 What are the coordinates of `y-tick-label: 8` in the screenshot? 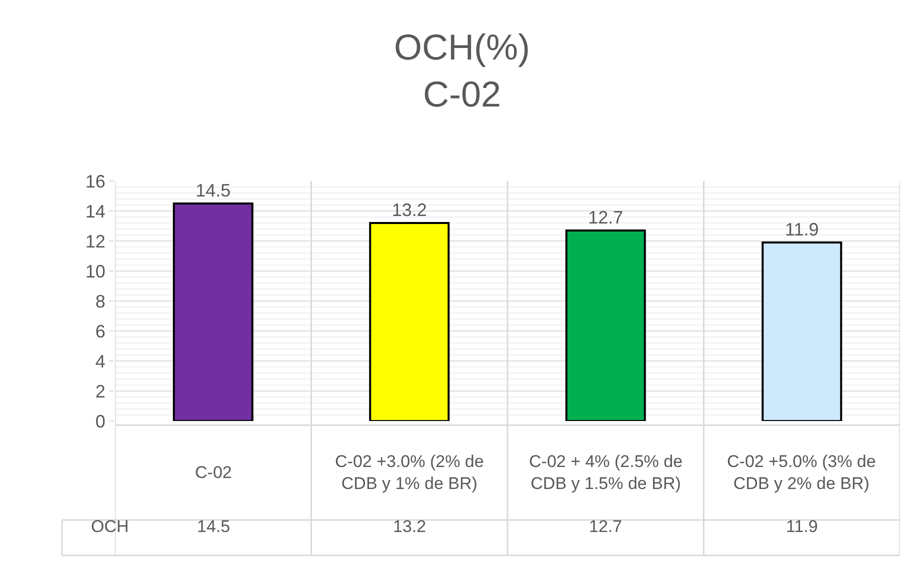 It's located at (100, 301).